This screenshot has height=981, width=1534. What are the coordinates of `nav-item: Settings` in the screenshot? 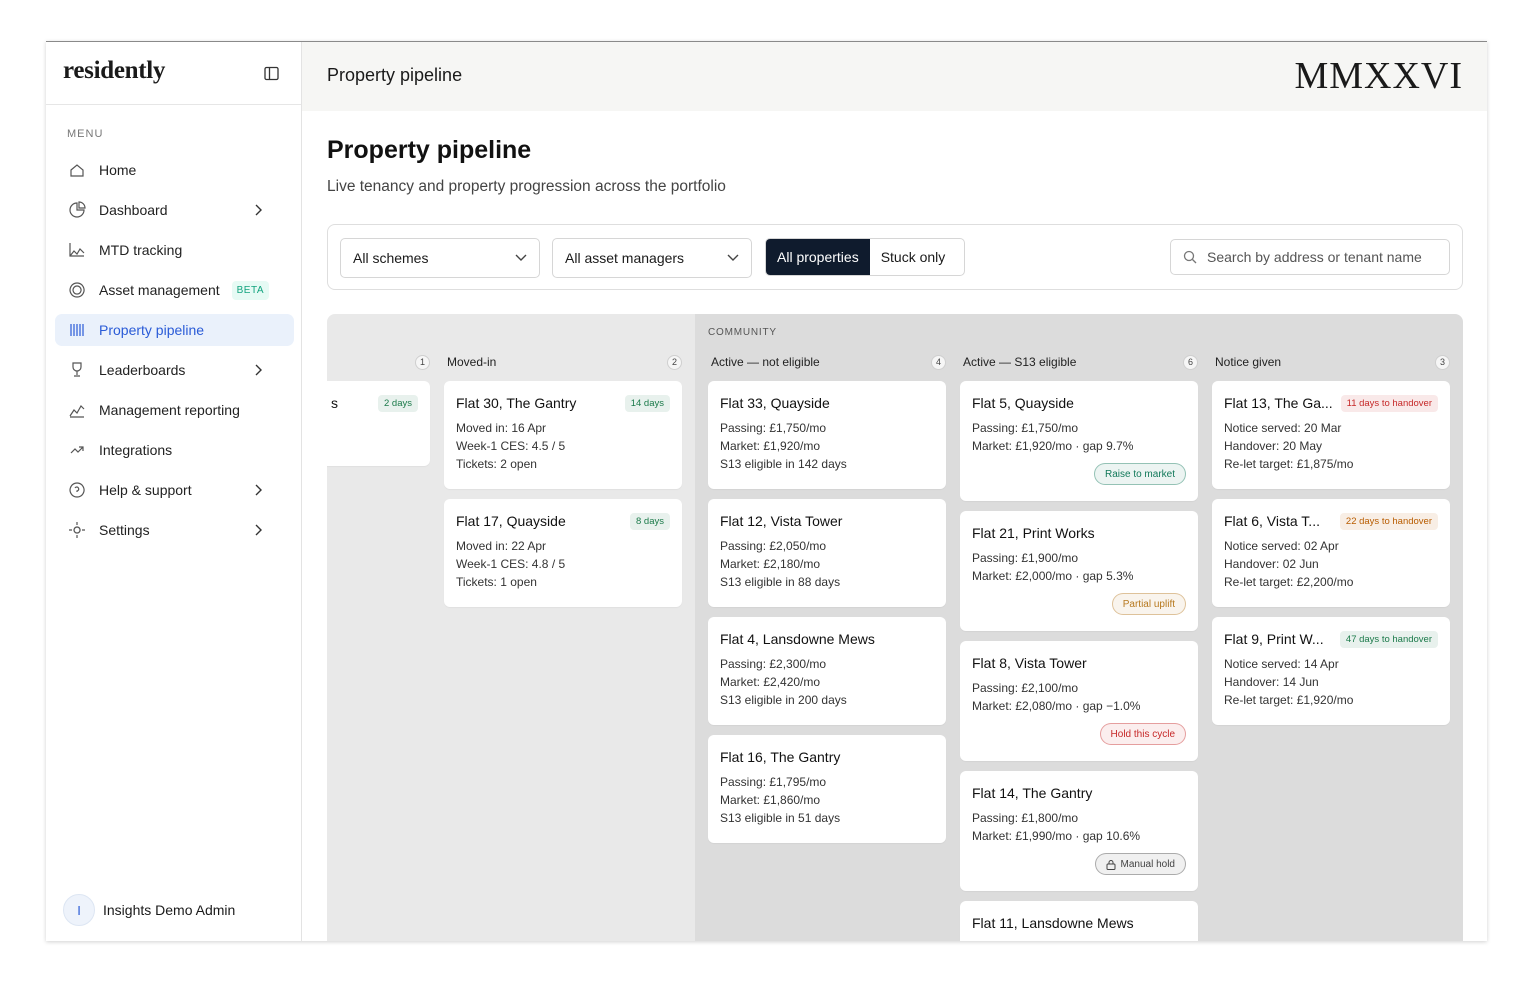 It's located at (174, 530).